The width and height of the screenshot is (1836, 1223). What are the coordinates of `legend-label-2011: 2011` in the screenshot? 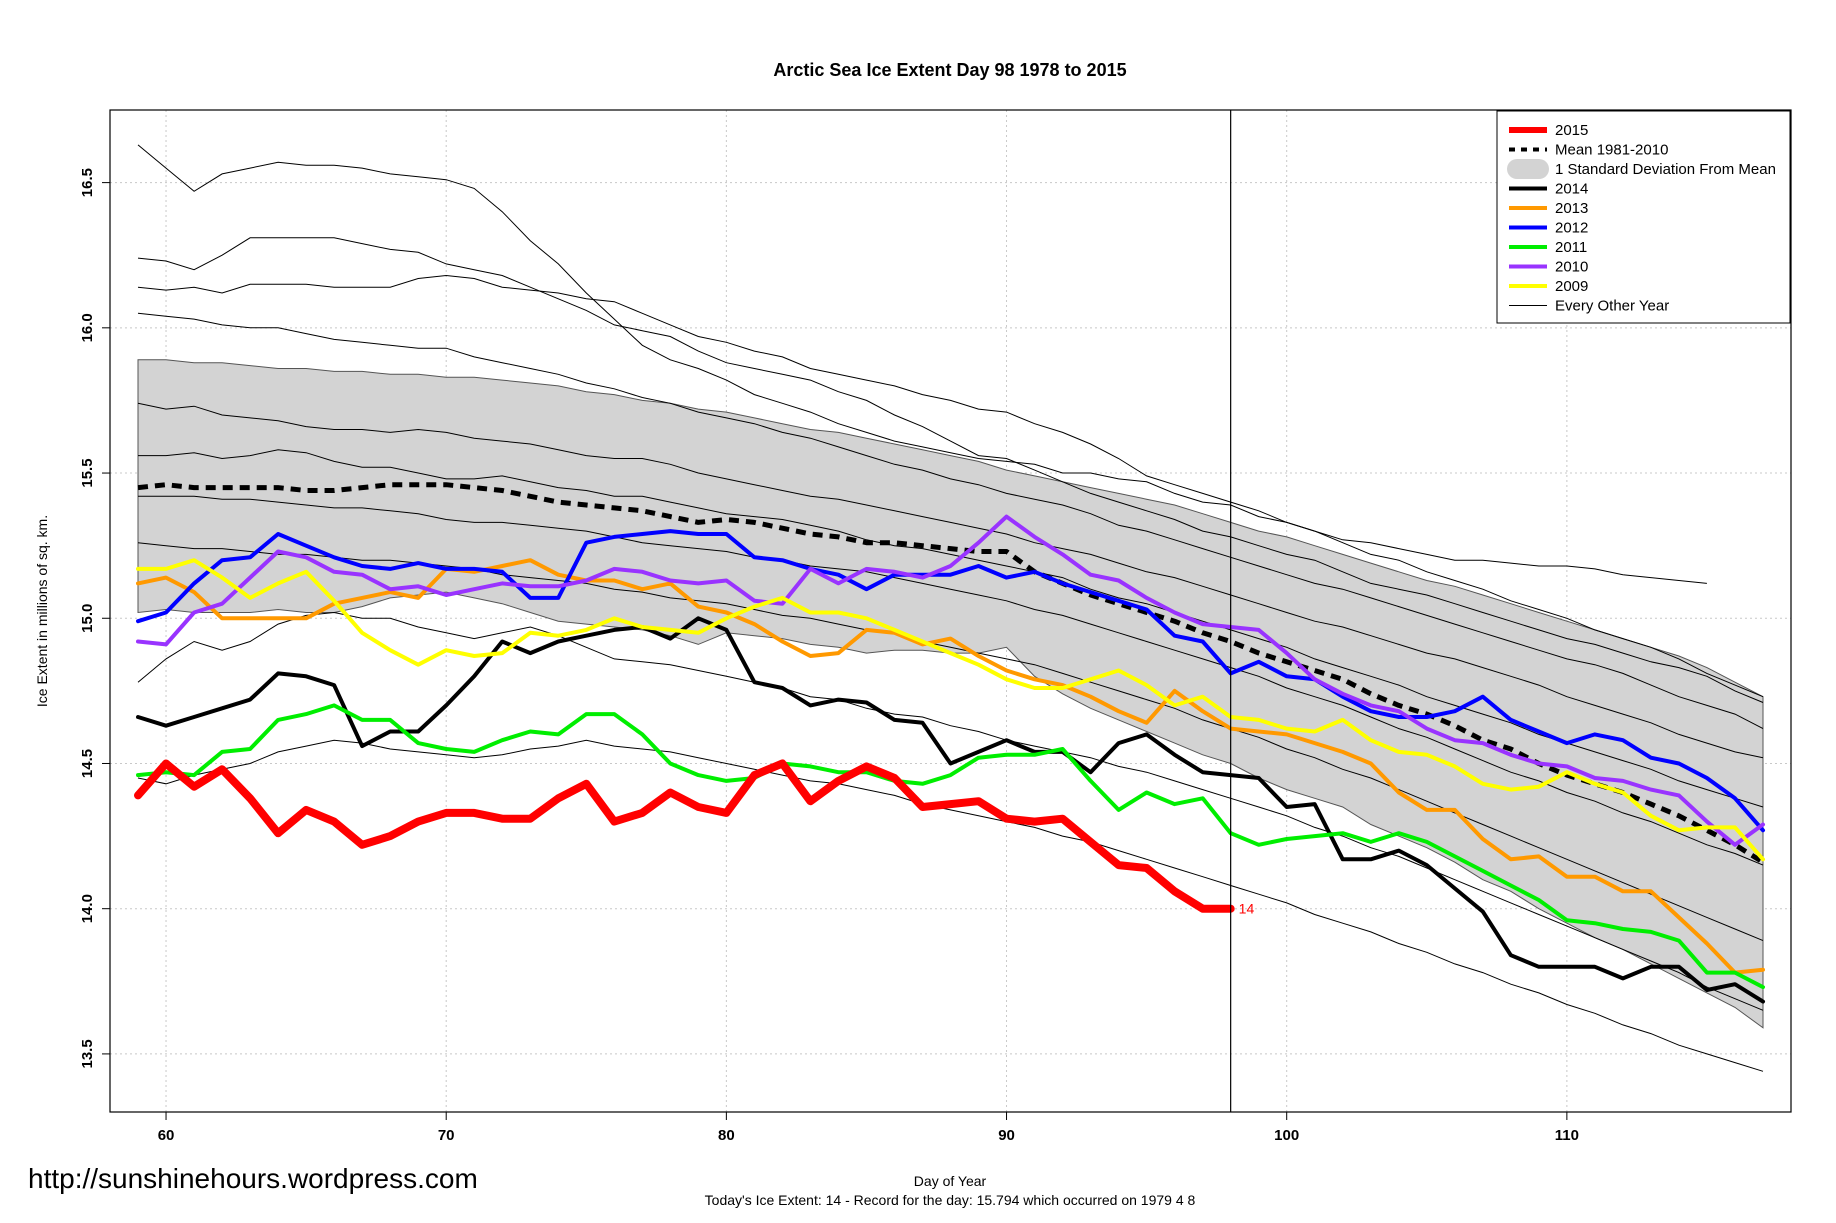 It's located at (1571, 247).